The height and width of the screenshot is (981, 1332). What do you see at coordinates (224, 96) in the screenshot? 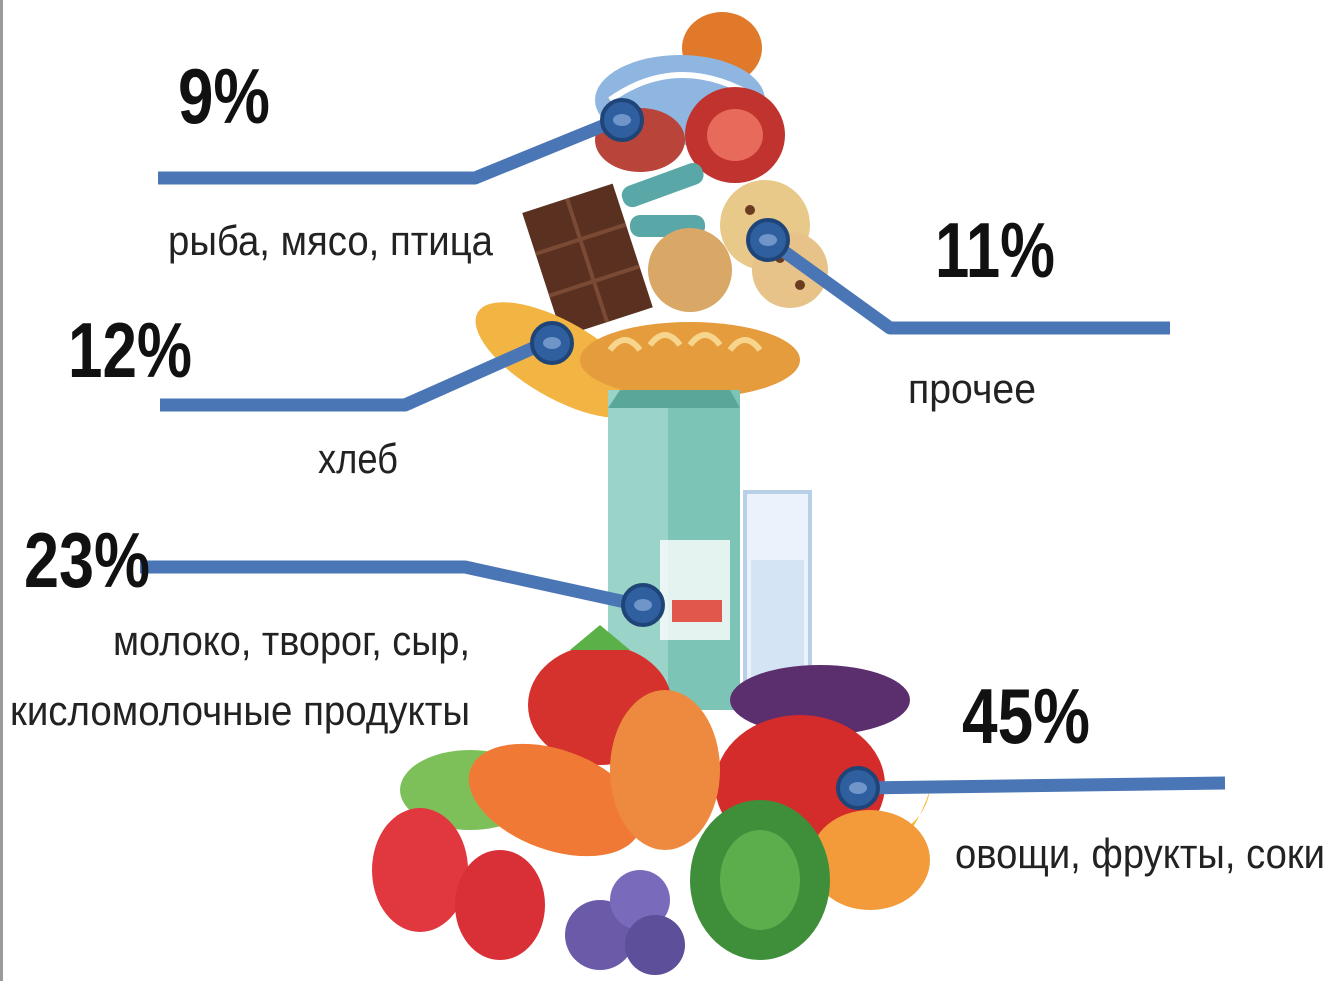
I see `percent: 9%` at bounding box center [224, 96].